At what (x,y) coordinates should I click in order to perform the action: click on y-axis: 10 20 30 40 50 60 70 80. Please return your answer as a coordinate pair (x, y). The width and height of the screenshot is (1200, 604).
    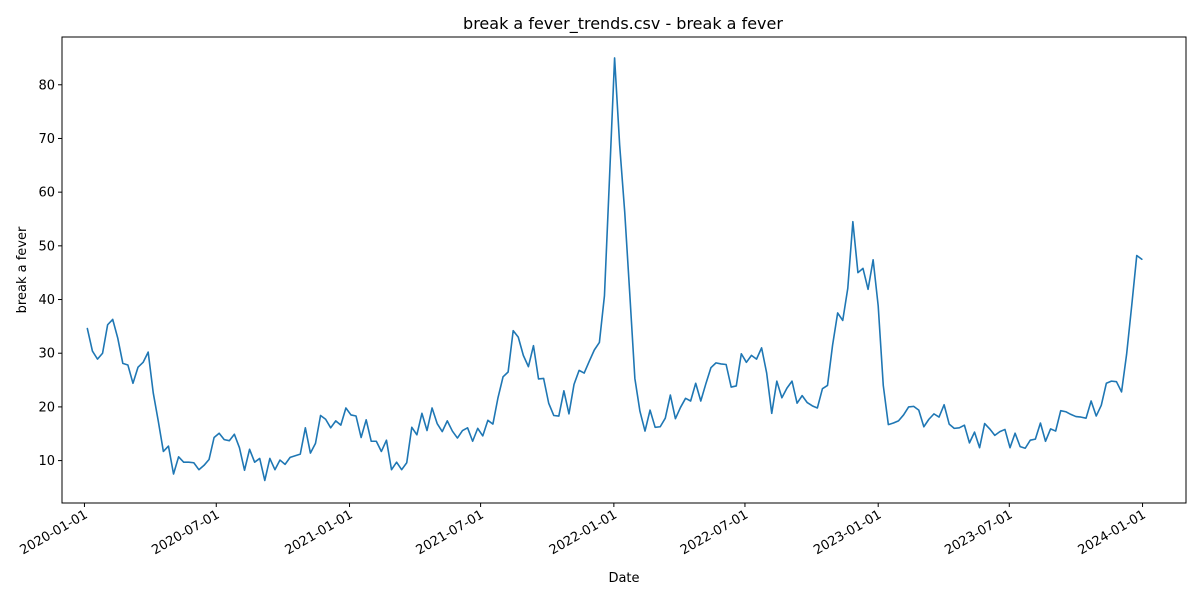
    Looking at the image, I should click on (50, 273).